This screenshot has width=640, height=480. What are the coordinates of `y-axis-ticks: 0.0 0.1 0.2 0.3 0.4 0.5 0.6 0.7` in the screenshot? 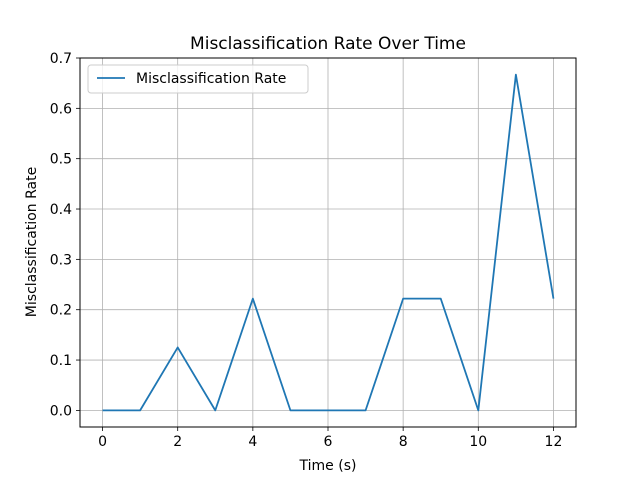 It's located at (65, 235).